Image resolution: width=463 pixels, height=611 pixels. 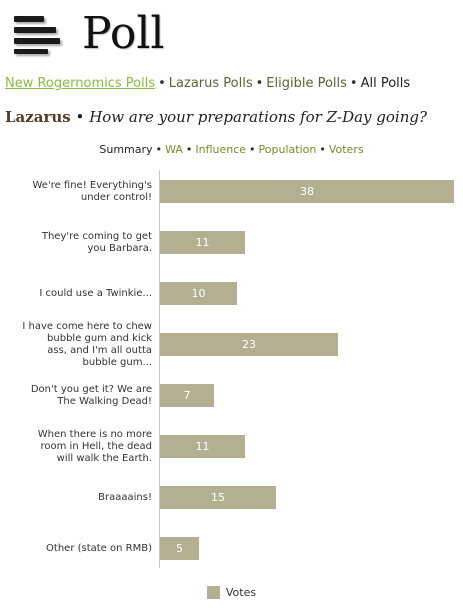 What do you see at coordinates (241, 592) in the screenshot?
I see `legend-label: Votes` at bounding box center [241, 592].